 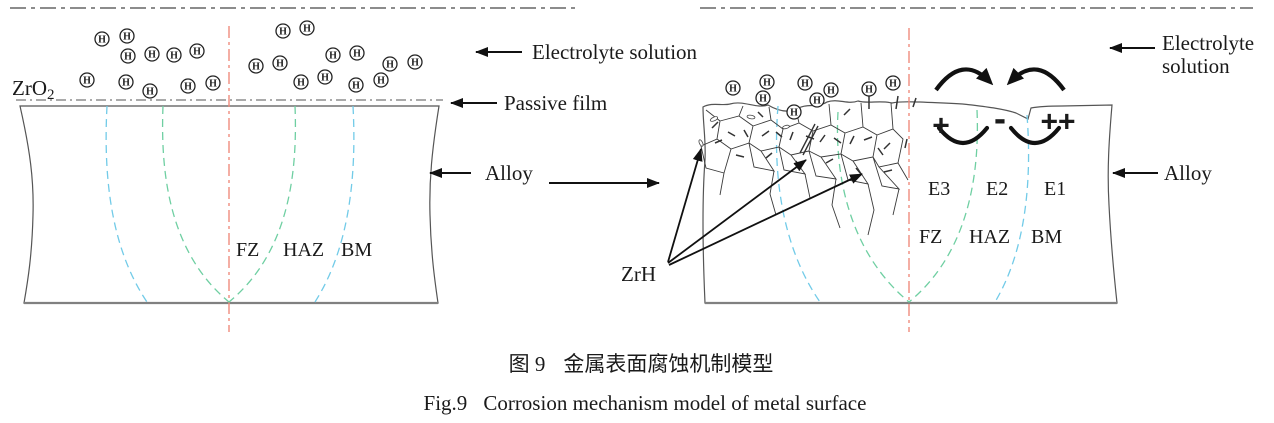 I want to click on zrh-label: ZrH, so click(x=638, y=274).